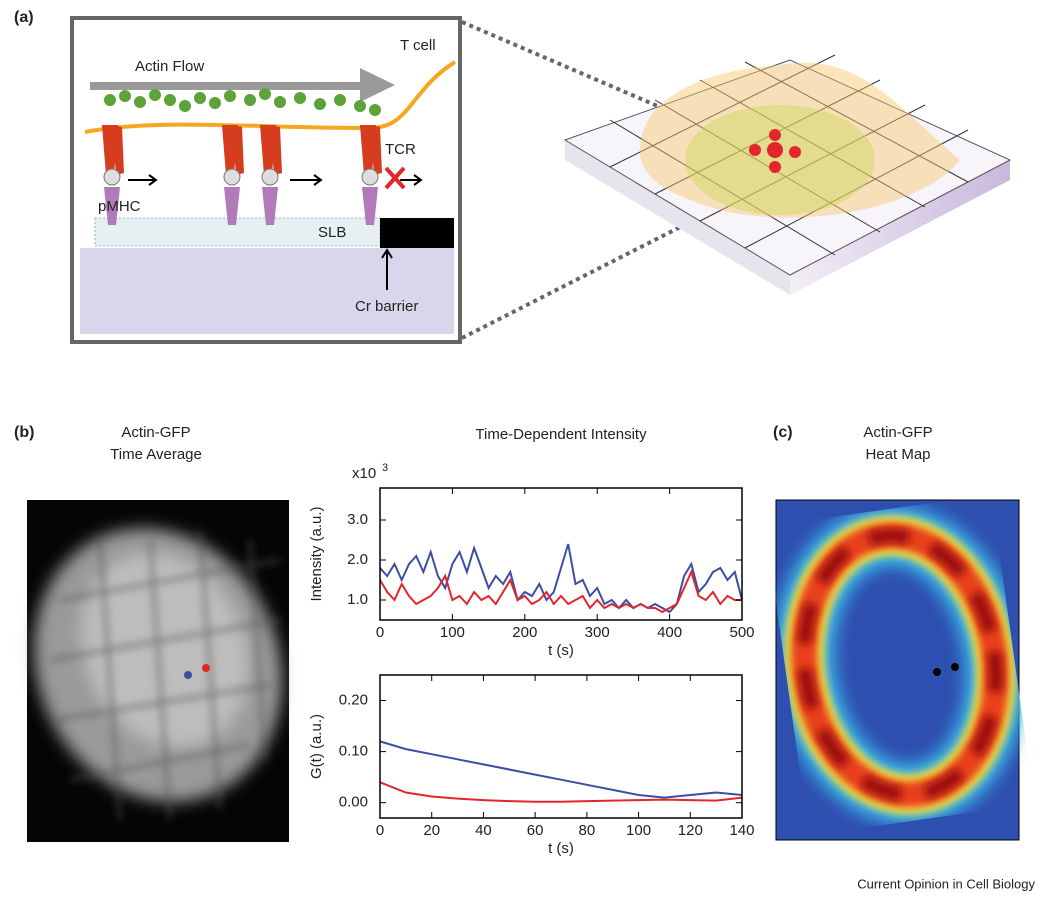 This screenshot has height=905, width=1050. What do you see at coordinates (316, 746) in the screenshot?
I see `y-axis-label: G(t) (a.u.)` at bounding box center [316, 746].